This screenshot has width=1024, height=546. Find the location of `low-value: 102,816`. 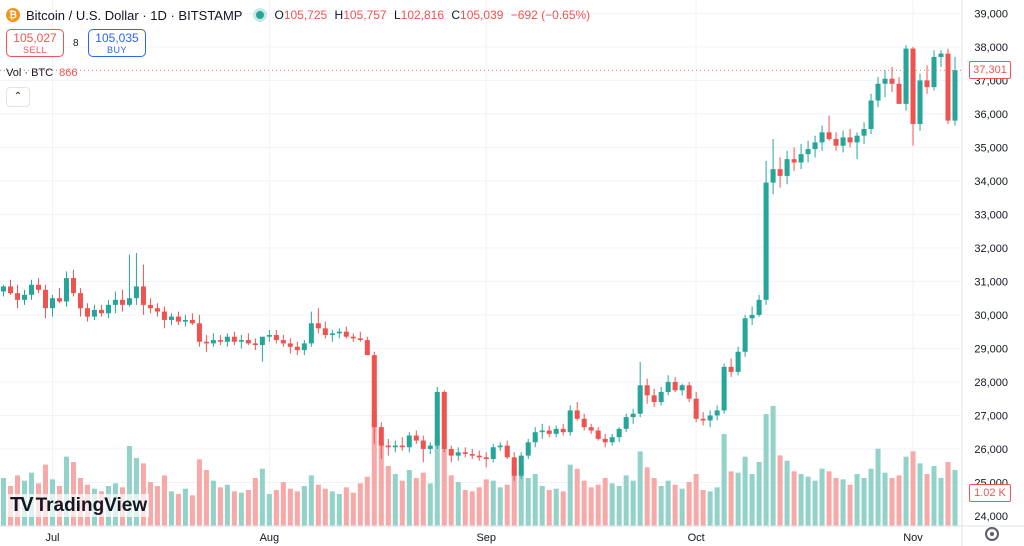

low-value: 102,816 is located at coordinates (422, 15).